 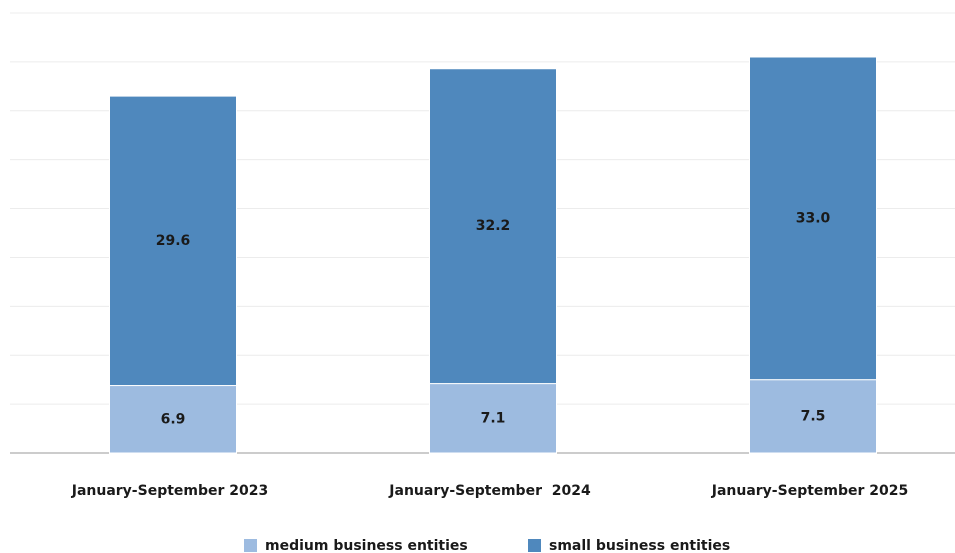 I want to click on data-label: 7.5, so click(x=813, y=416).